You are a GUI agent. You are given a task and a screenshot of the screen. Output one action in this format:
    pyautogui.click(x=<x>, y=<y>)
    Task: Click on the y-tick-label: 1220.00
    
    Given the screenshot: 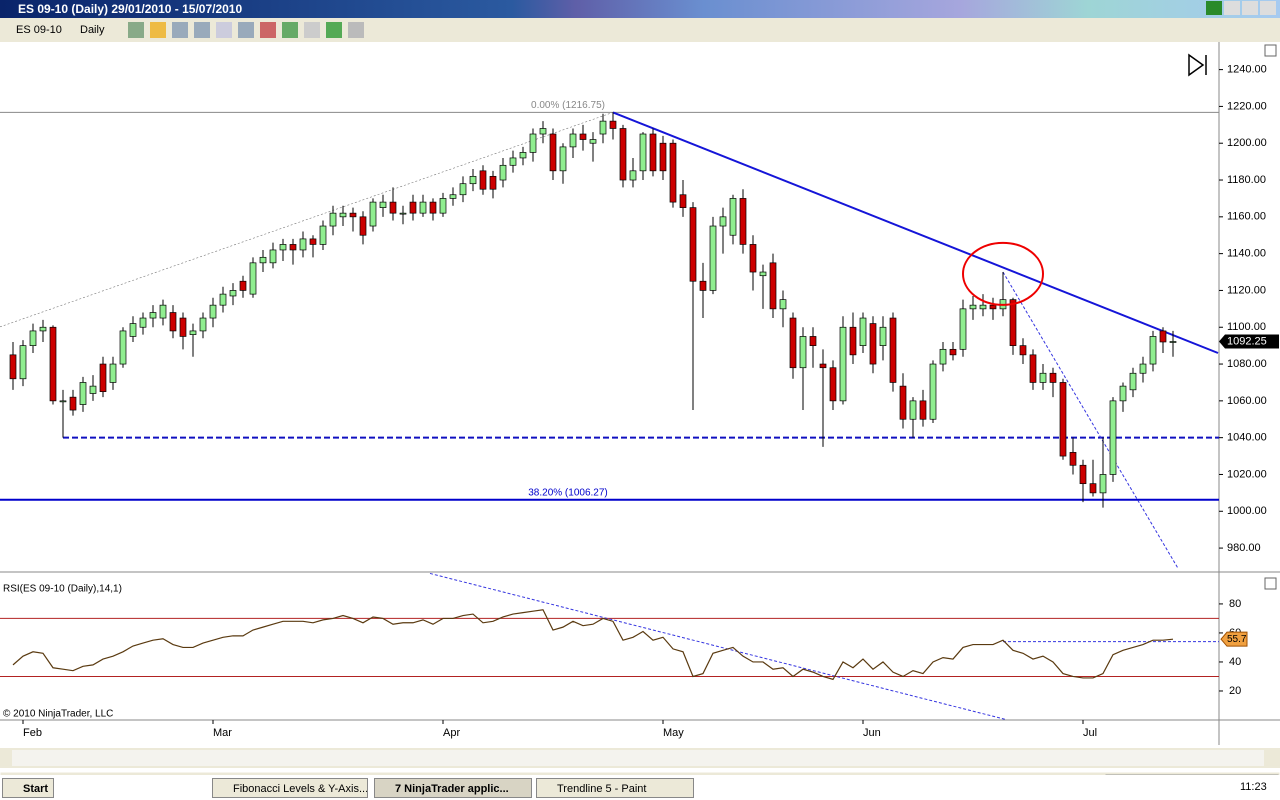 What is the action you would take?
    pyautogui.click(x=1247, y=106)
    